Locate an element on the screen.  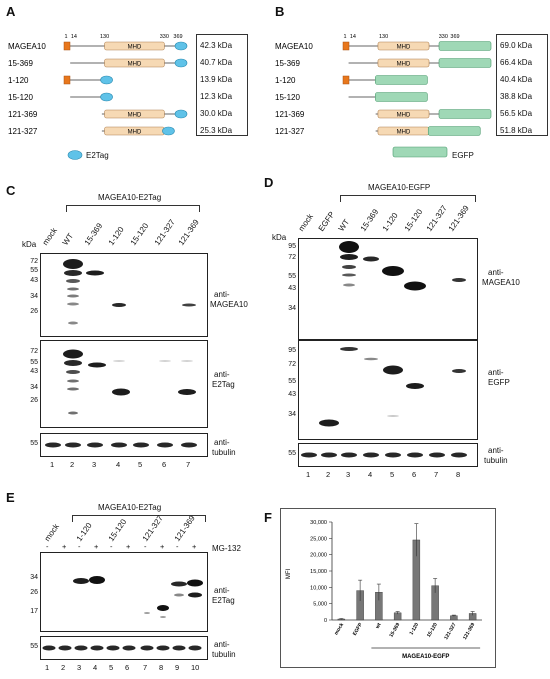
kda-value: 40.7 kDa is located at coordinates (216, 62).